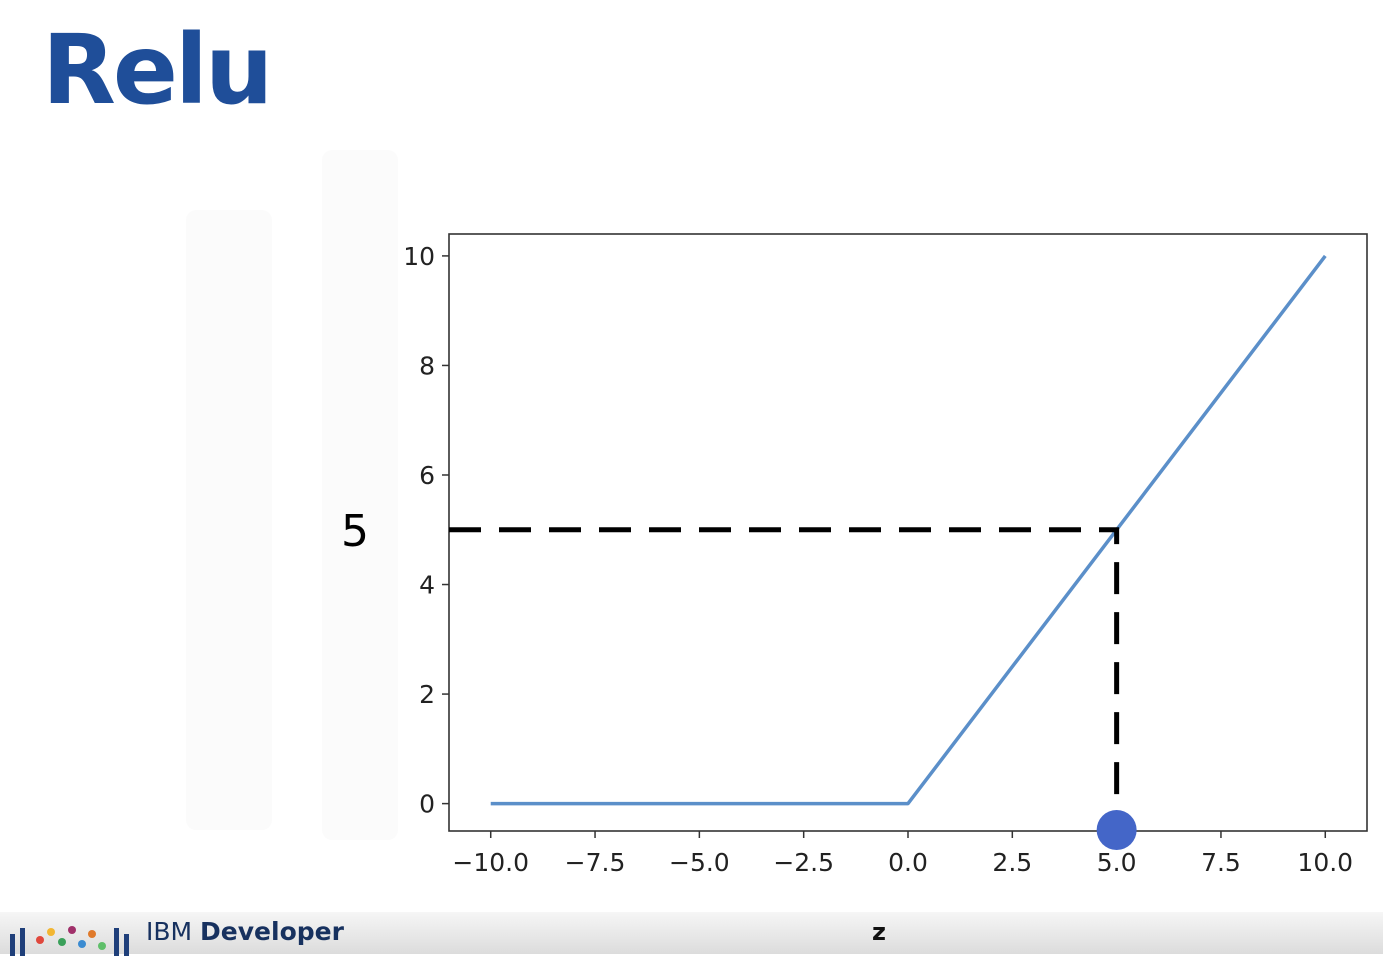 The width and height of the screenshot is (1383, 956). What do you see at coordinates (355, 531) in the screenshot?
I see `annotation-value-label: 5` at bounding box center [355, 531].